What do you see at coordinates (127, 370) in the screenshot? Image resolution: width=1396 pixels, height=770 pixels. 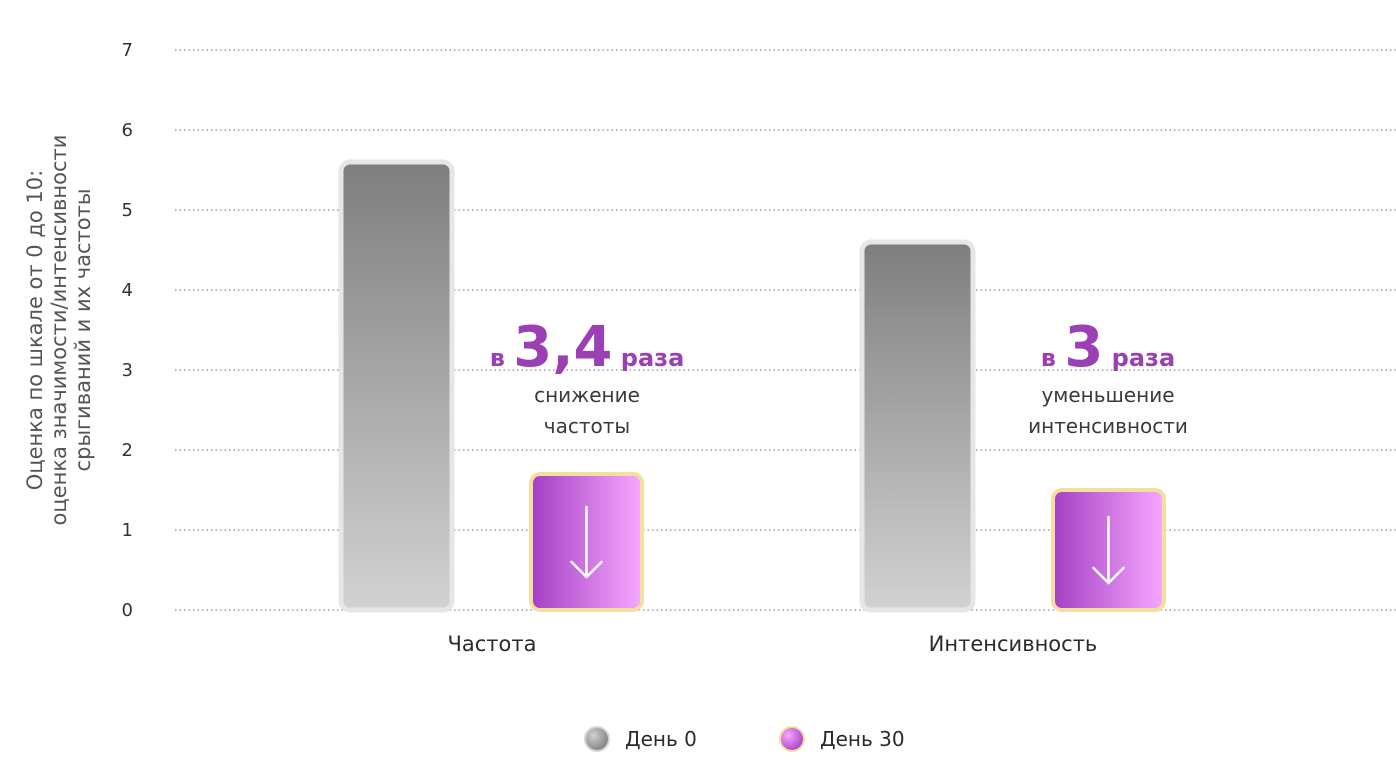 I see `y-tick-label: 3` at bounding box center [127, 370].